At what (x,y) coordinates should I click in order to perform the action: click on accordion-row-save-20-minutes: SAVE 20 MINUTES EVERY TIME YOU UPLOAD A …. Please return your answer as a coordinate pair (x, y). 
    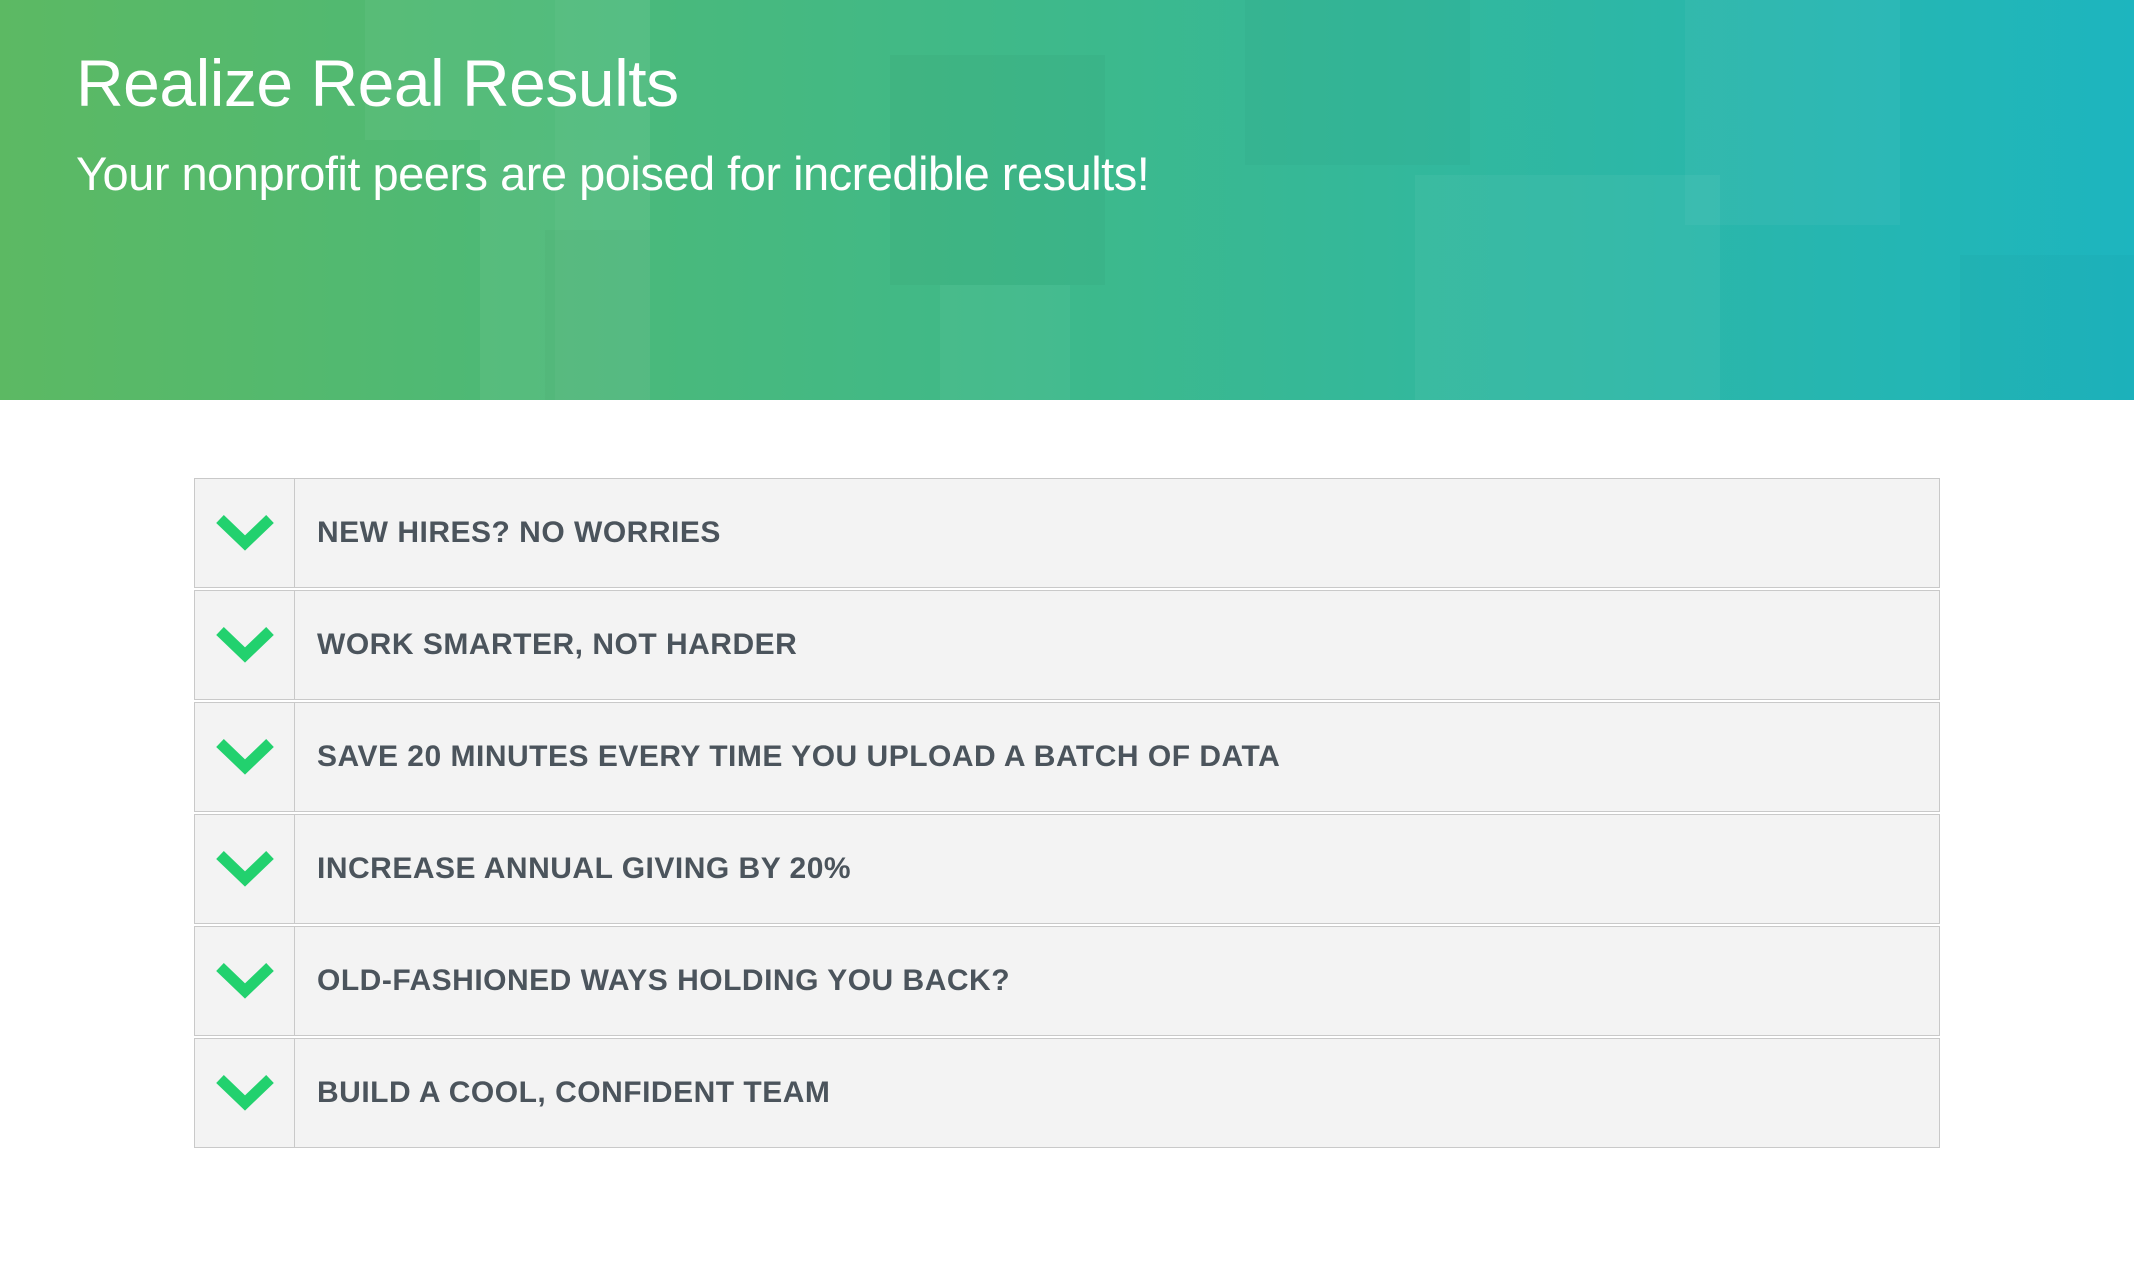
    Looking at the image, I should click on (1067, 757).